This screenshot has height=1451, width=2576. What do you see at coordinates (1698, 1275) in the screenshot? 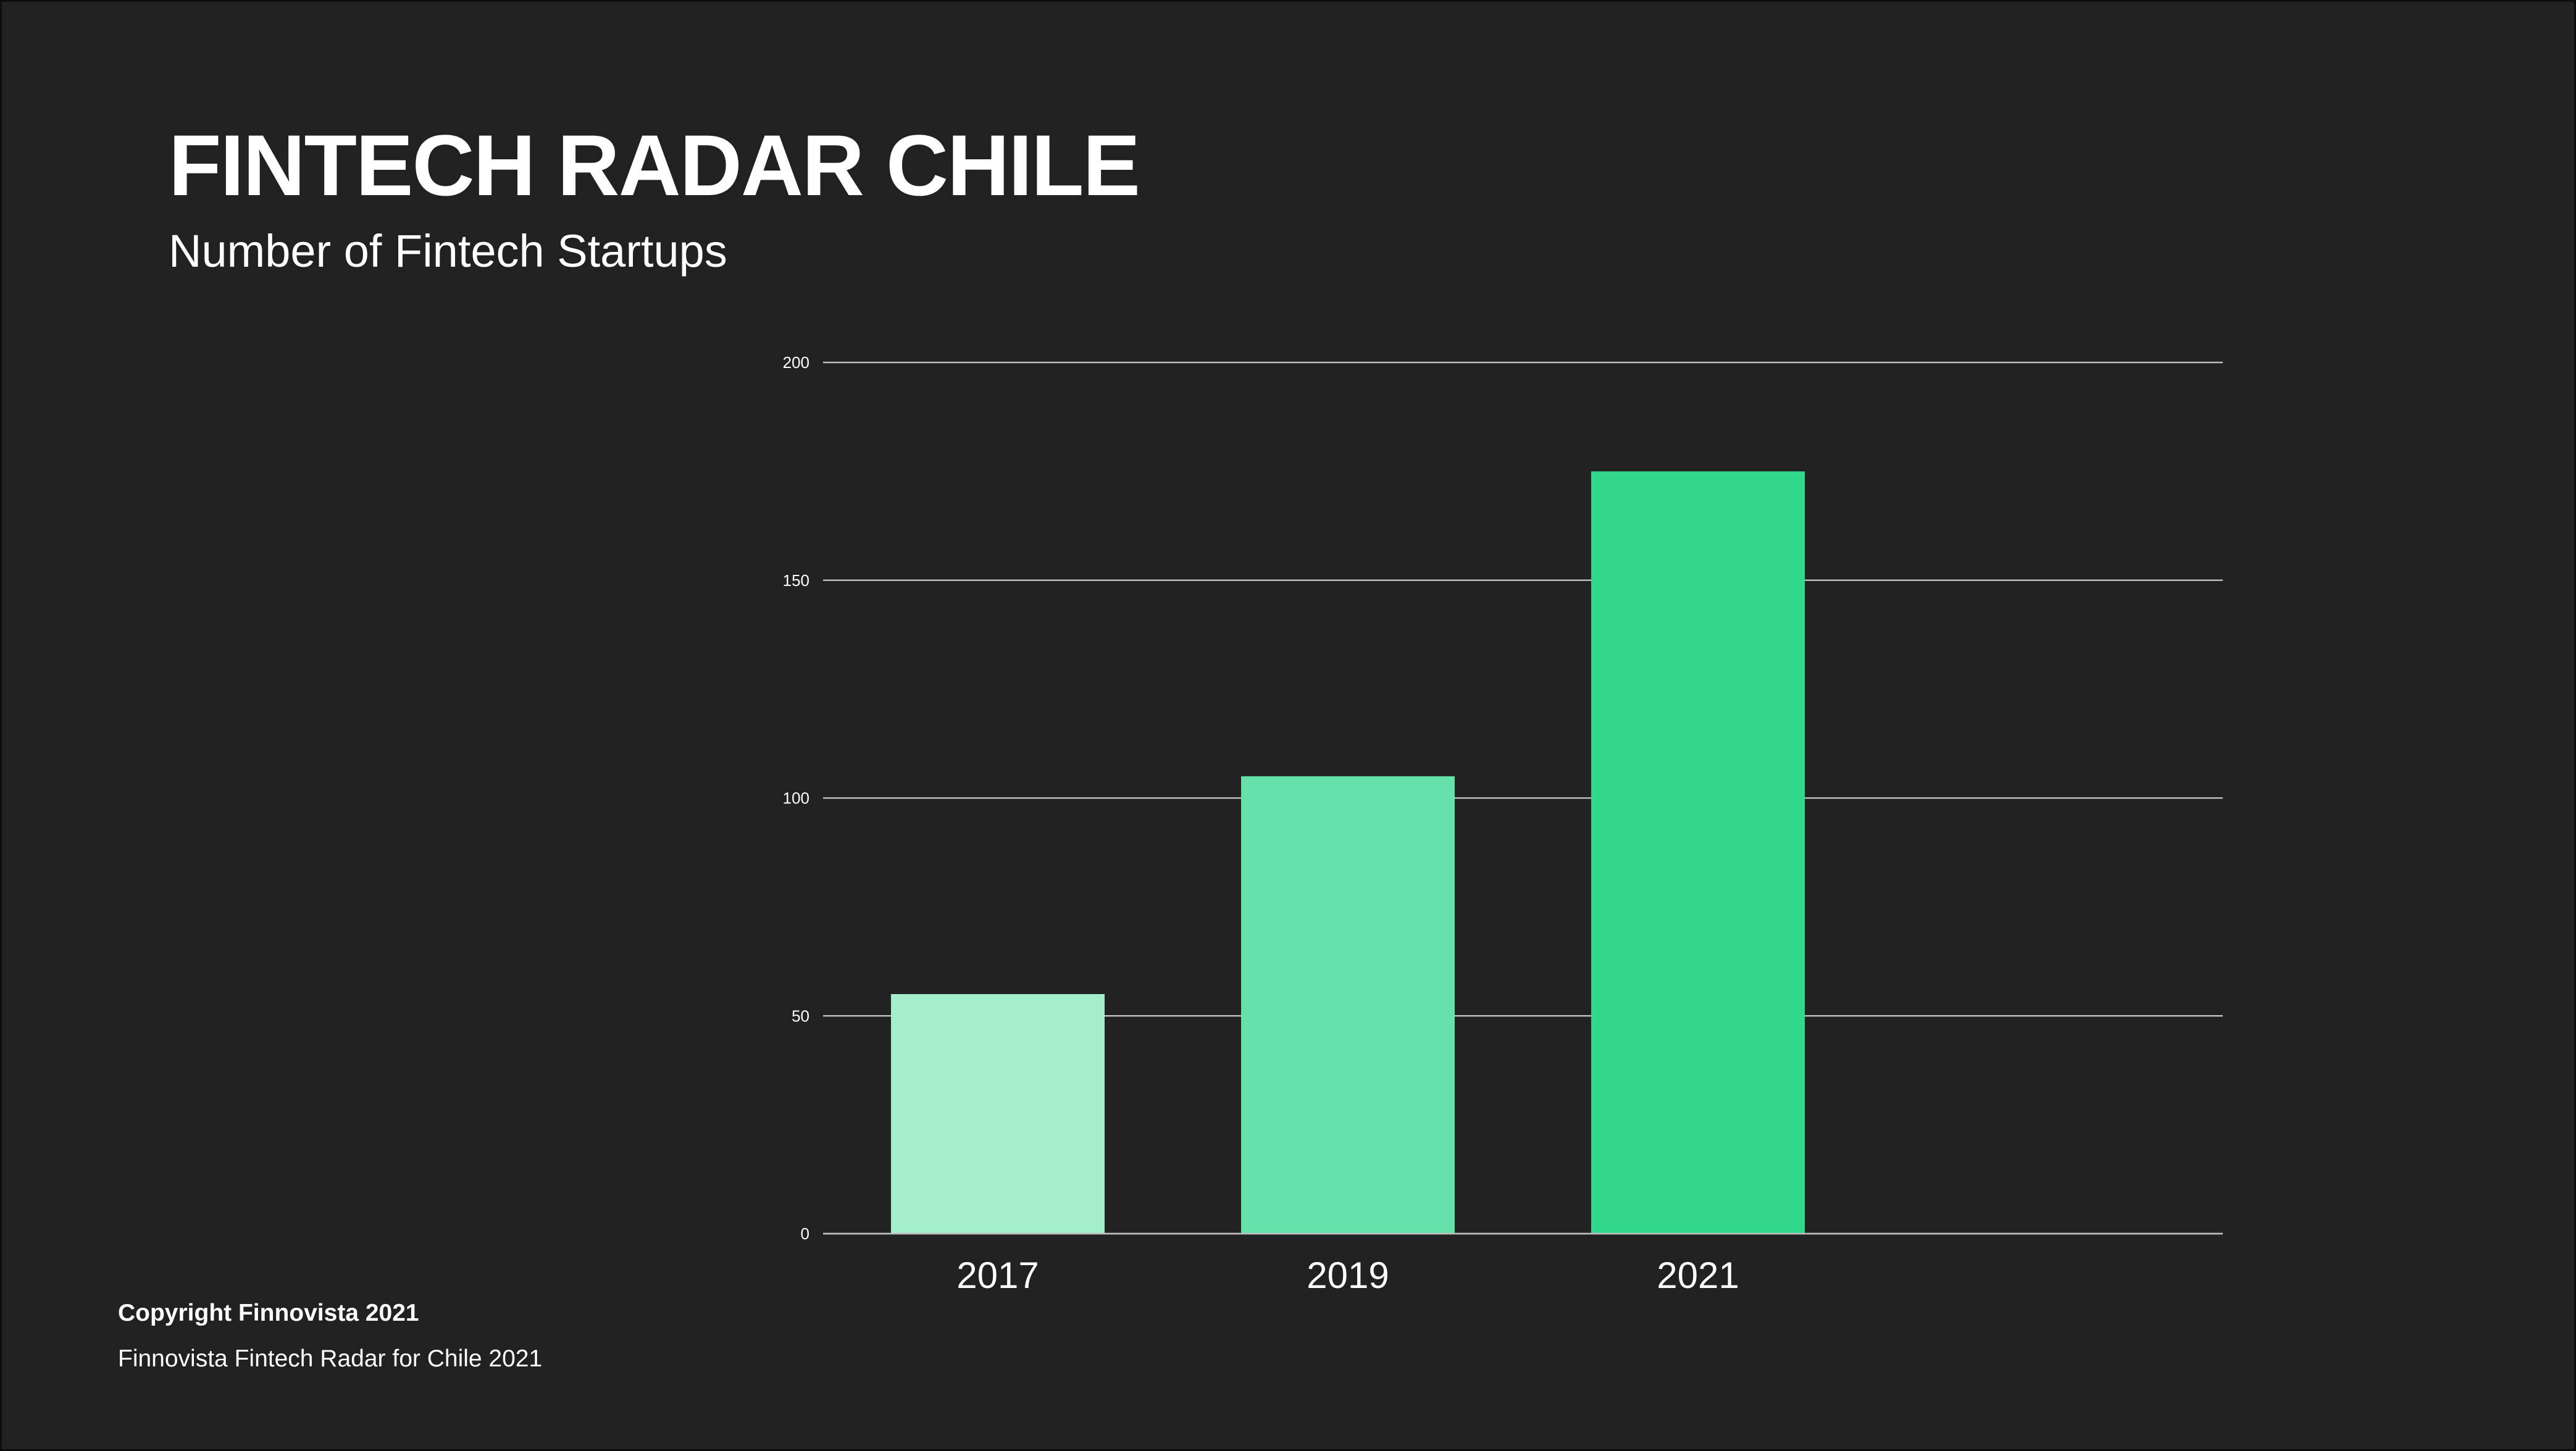
I see `x-tick-label-2021: 2021` at bounding box center [1698, 1275].